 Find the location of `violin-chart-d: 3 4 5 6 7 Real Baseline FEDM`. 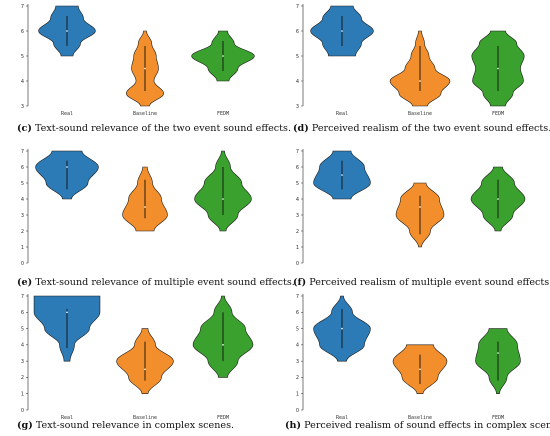

violin-chart-d: 3 4 5 6 7 Real Baseline FEDM is located at coordinates (410, 60).